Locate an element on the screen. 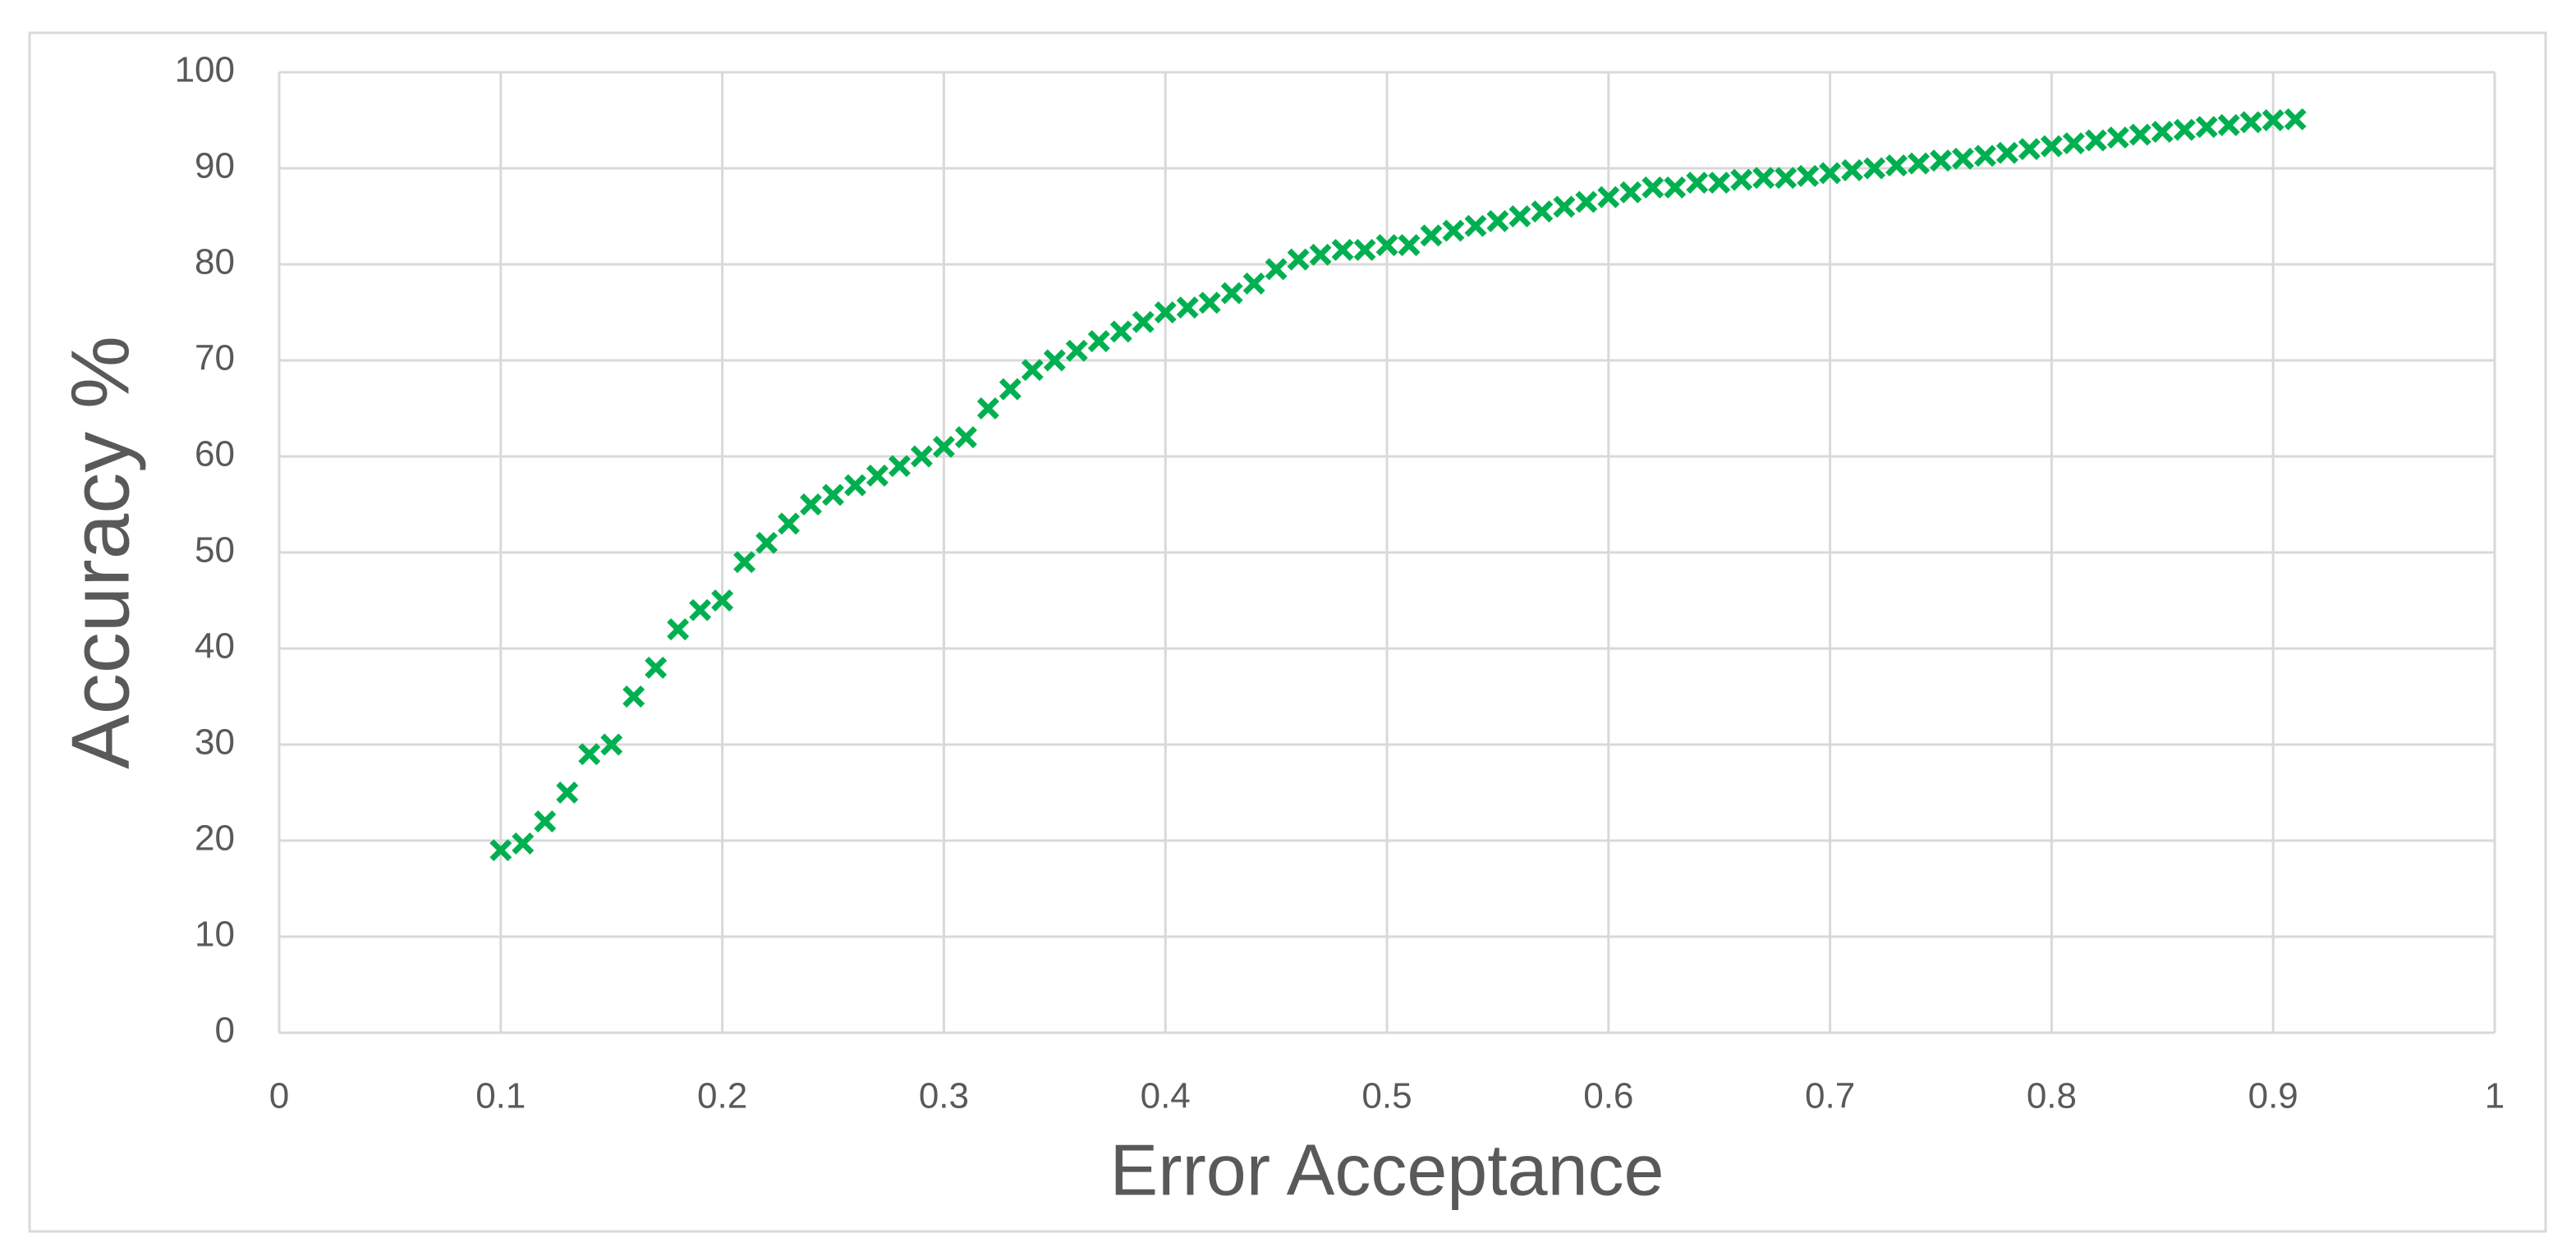  y-tick-label: 70 is located at coordinates (215, 358).